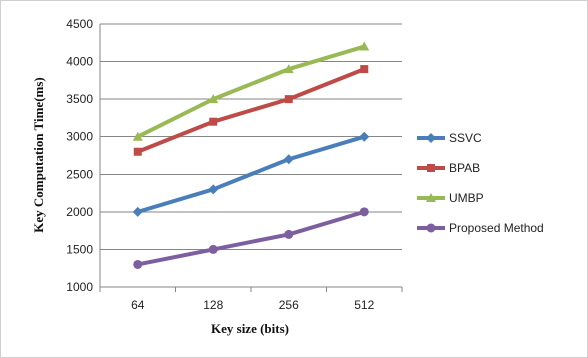 The image size is (588, 358). What do you see at coordinates (480, 183) in the screenshot?
I see `legend: SSVC BPAB UMBP Proposed Method` at bounding box center [480, 183].